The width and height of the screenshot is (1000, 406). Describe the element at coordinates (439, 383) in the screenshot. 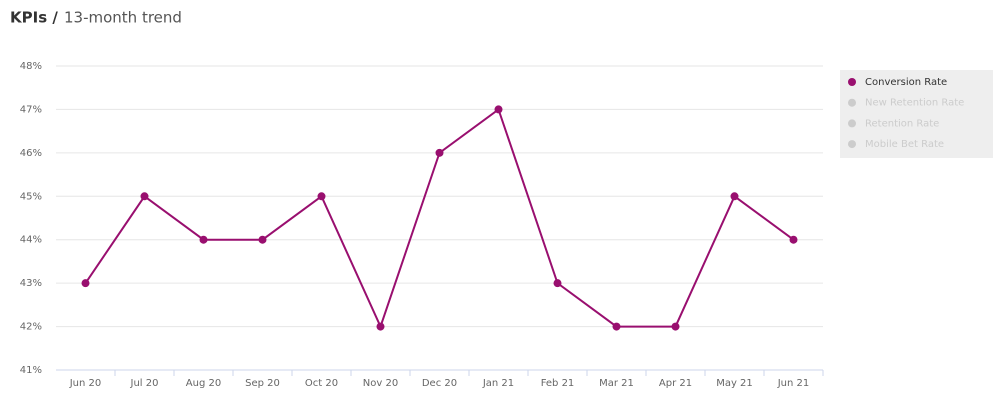

I see `x-tick-label: Dec 20` at that location.